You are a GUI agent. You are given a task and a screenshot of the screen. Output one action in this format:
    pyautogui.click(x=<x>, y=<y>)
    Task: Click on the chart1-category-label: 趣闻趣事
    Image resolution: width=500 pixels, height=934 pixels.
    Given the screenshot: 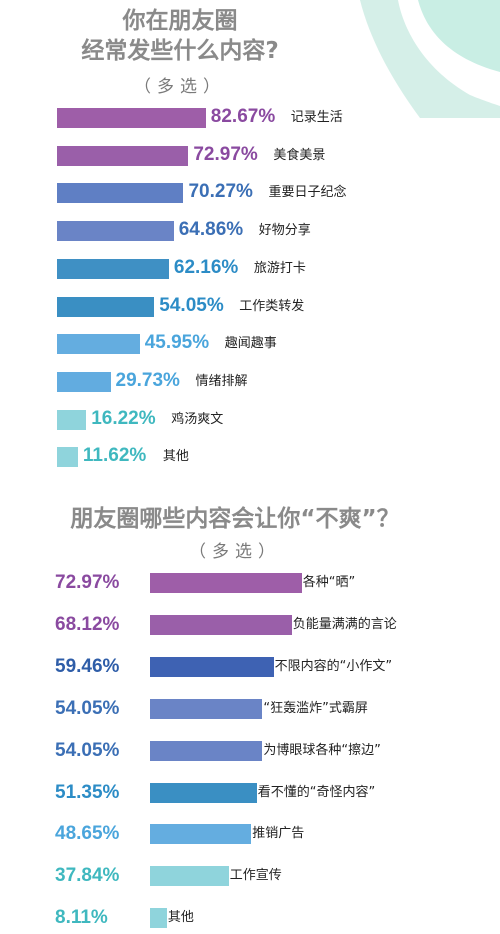 What is the action you would take?
    pyautogui.click(x=250, y=344)
    